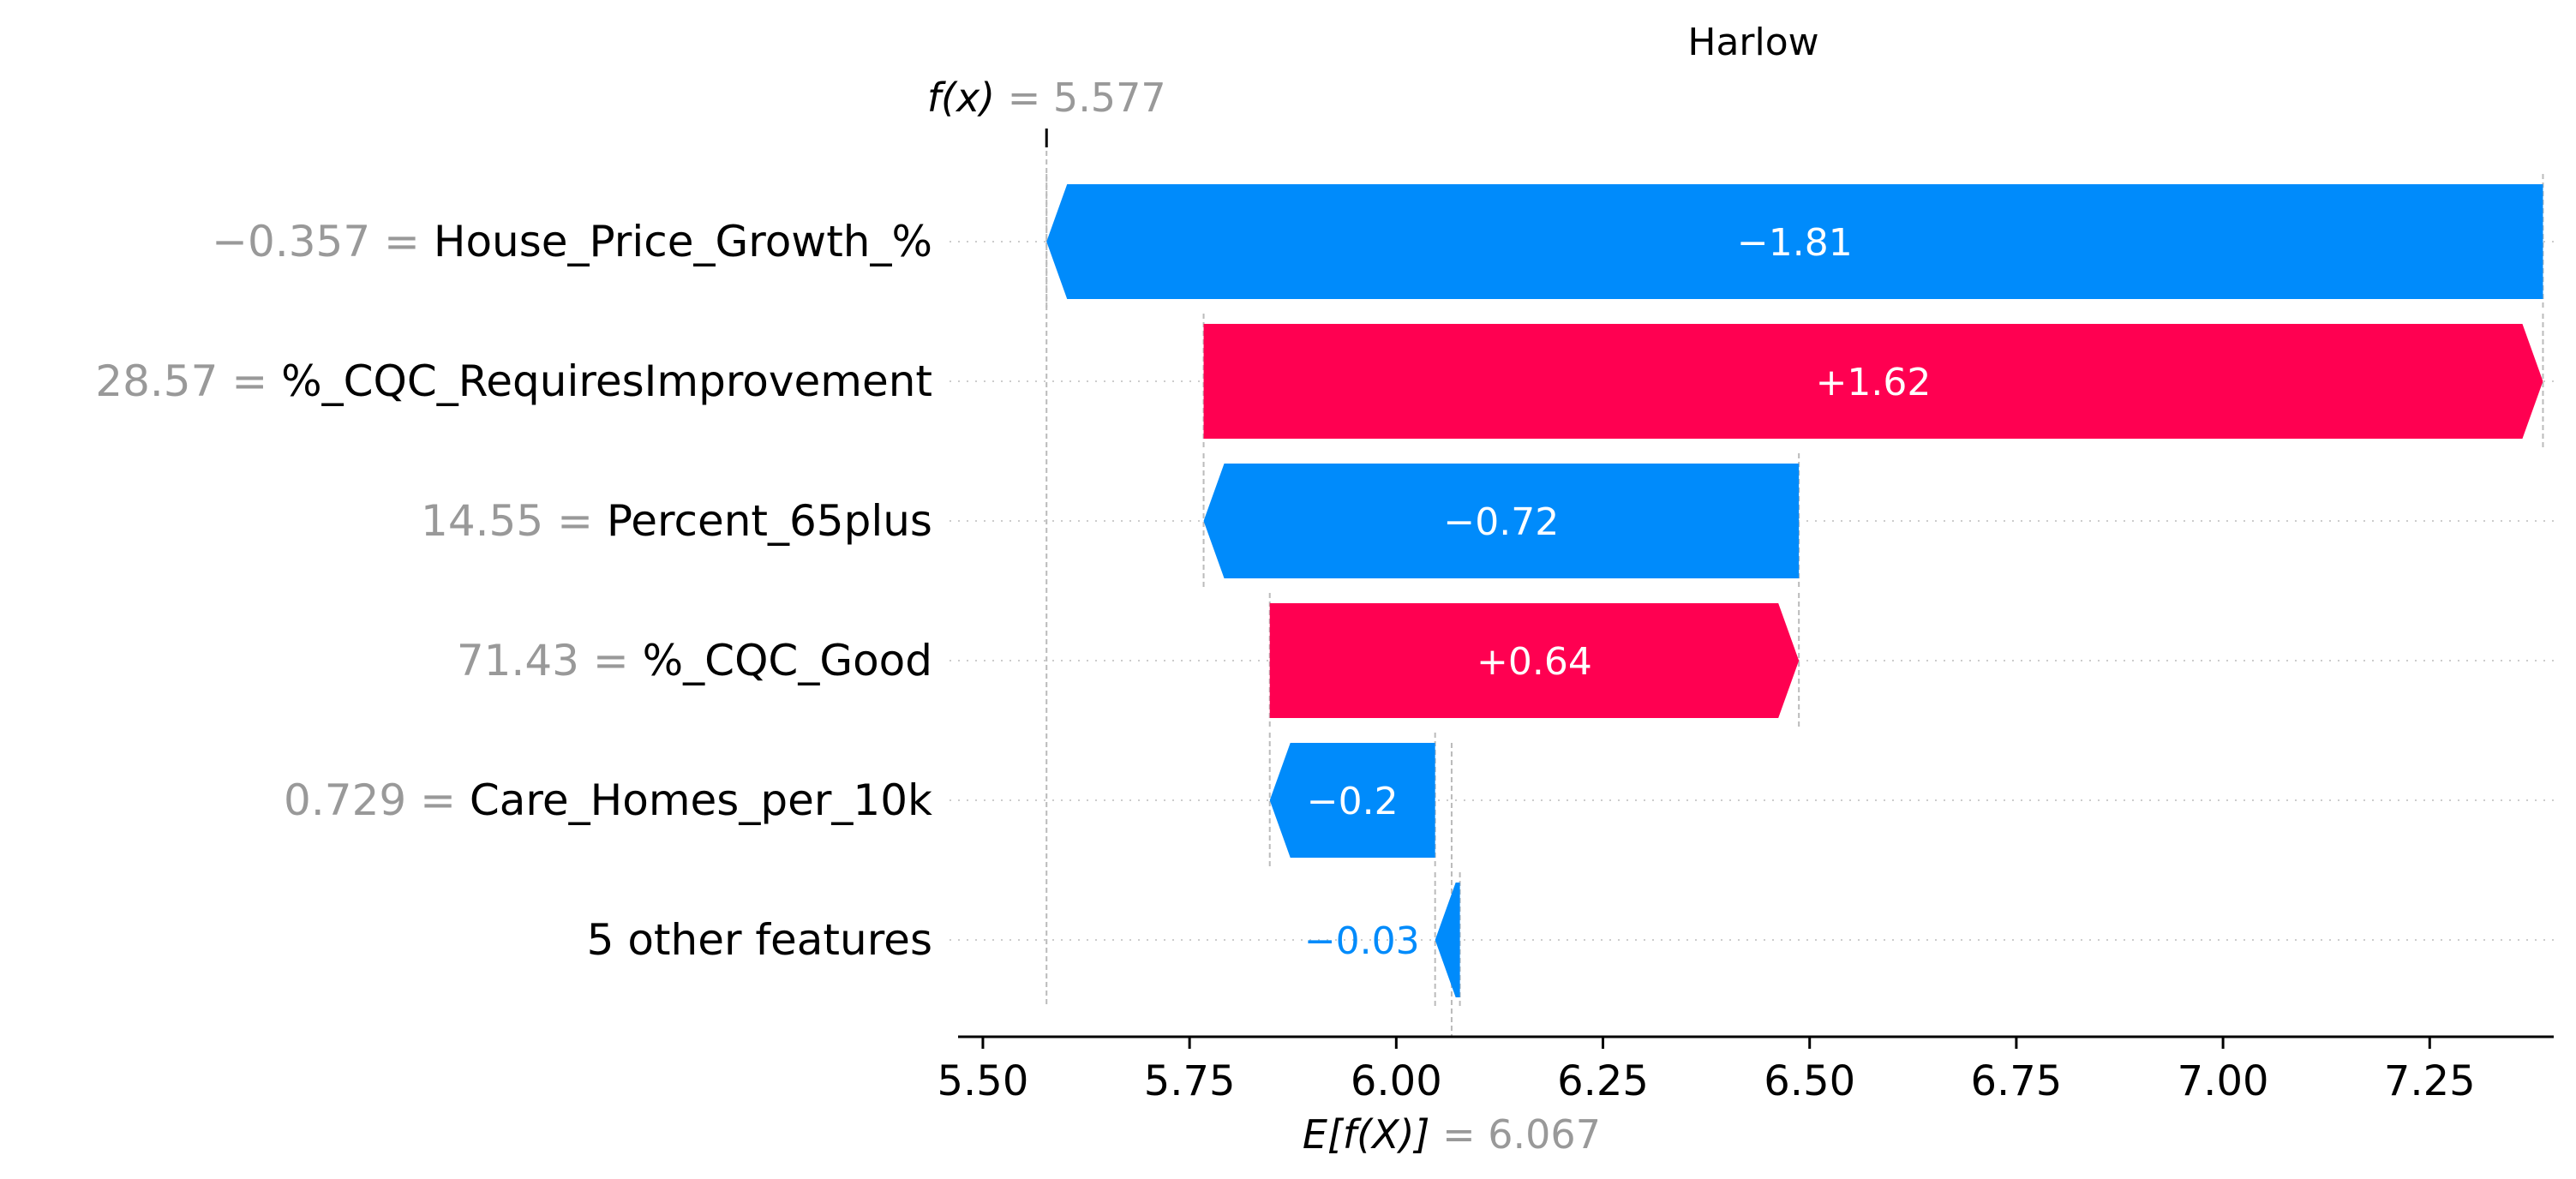 This screenshot has width=2576, height=1179. I want to click on bar-value-label: −0.03, so click(1362, 941).